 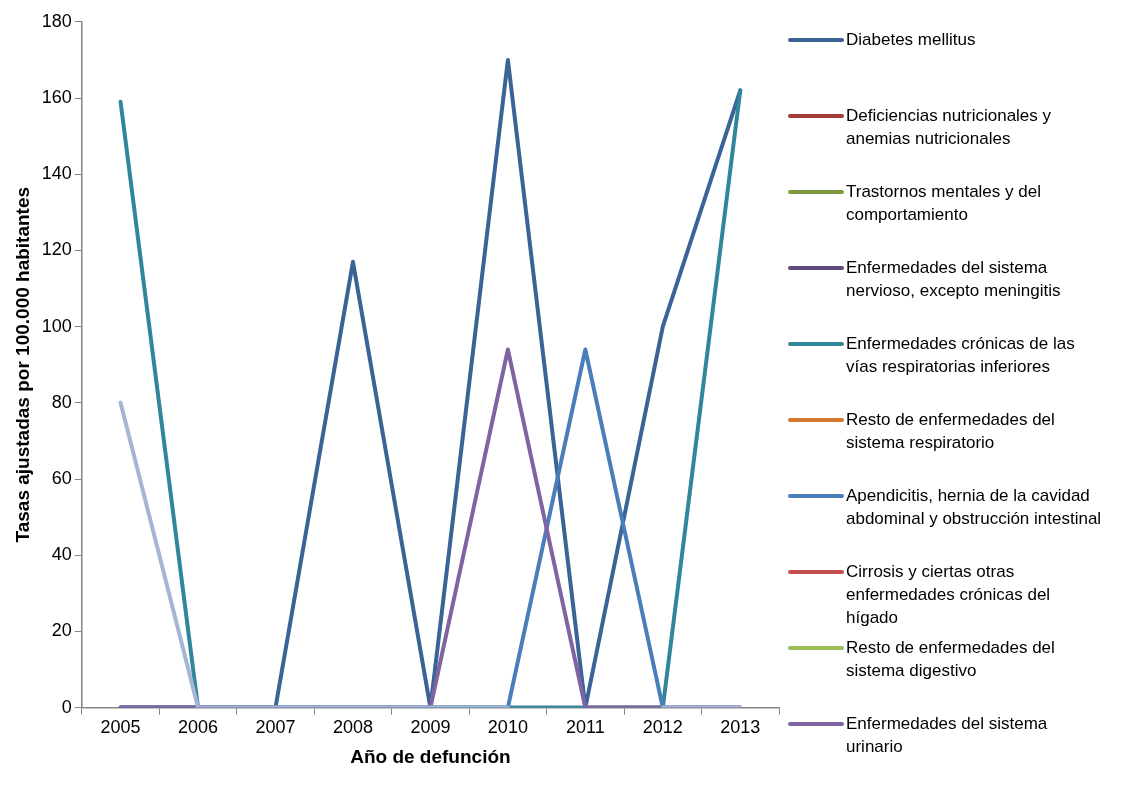 I want to click on y-tick-label: 160, so click(x=56, y=96).